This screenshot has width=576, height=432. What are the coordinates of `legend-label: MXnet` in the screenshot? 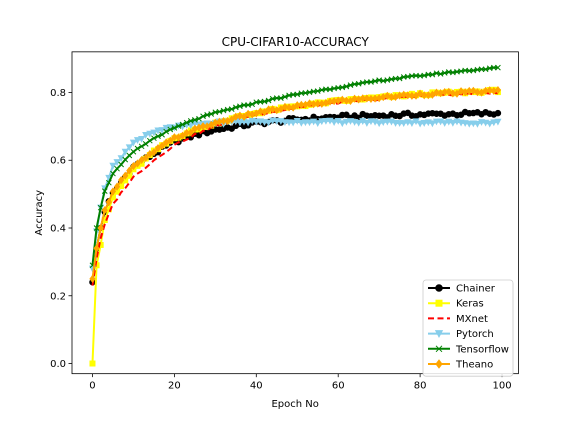 It's located at (472, 319).